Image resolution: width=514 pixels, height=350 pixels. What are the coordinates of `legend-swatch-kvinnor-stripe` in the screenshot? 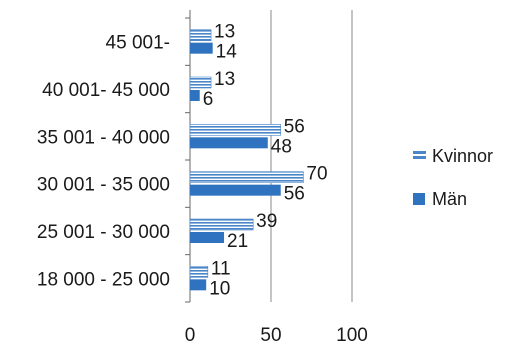 It's located at (419, 157).